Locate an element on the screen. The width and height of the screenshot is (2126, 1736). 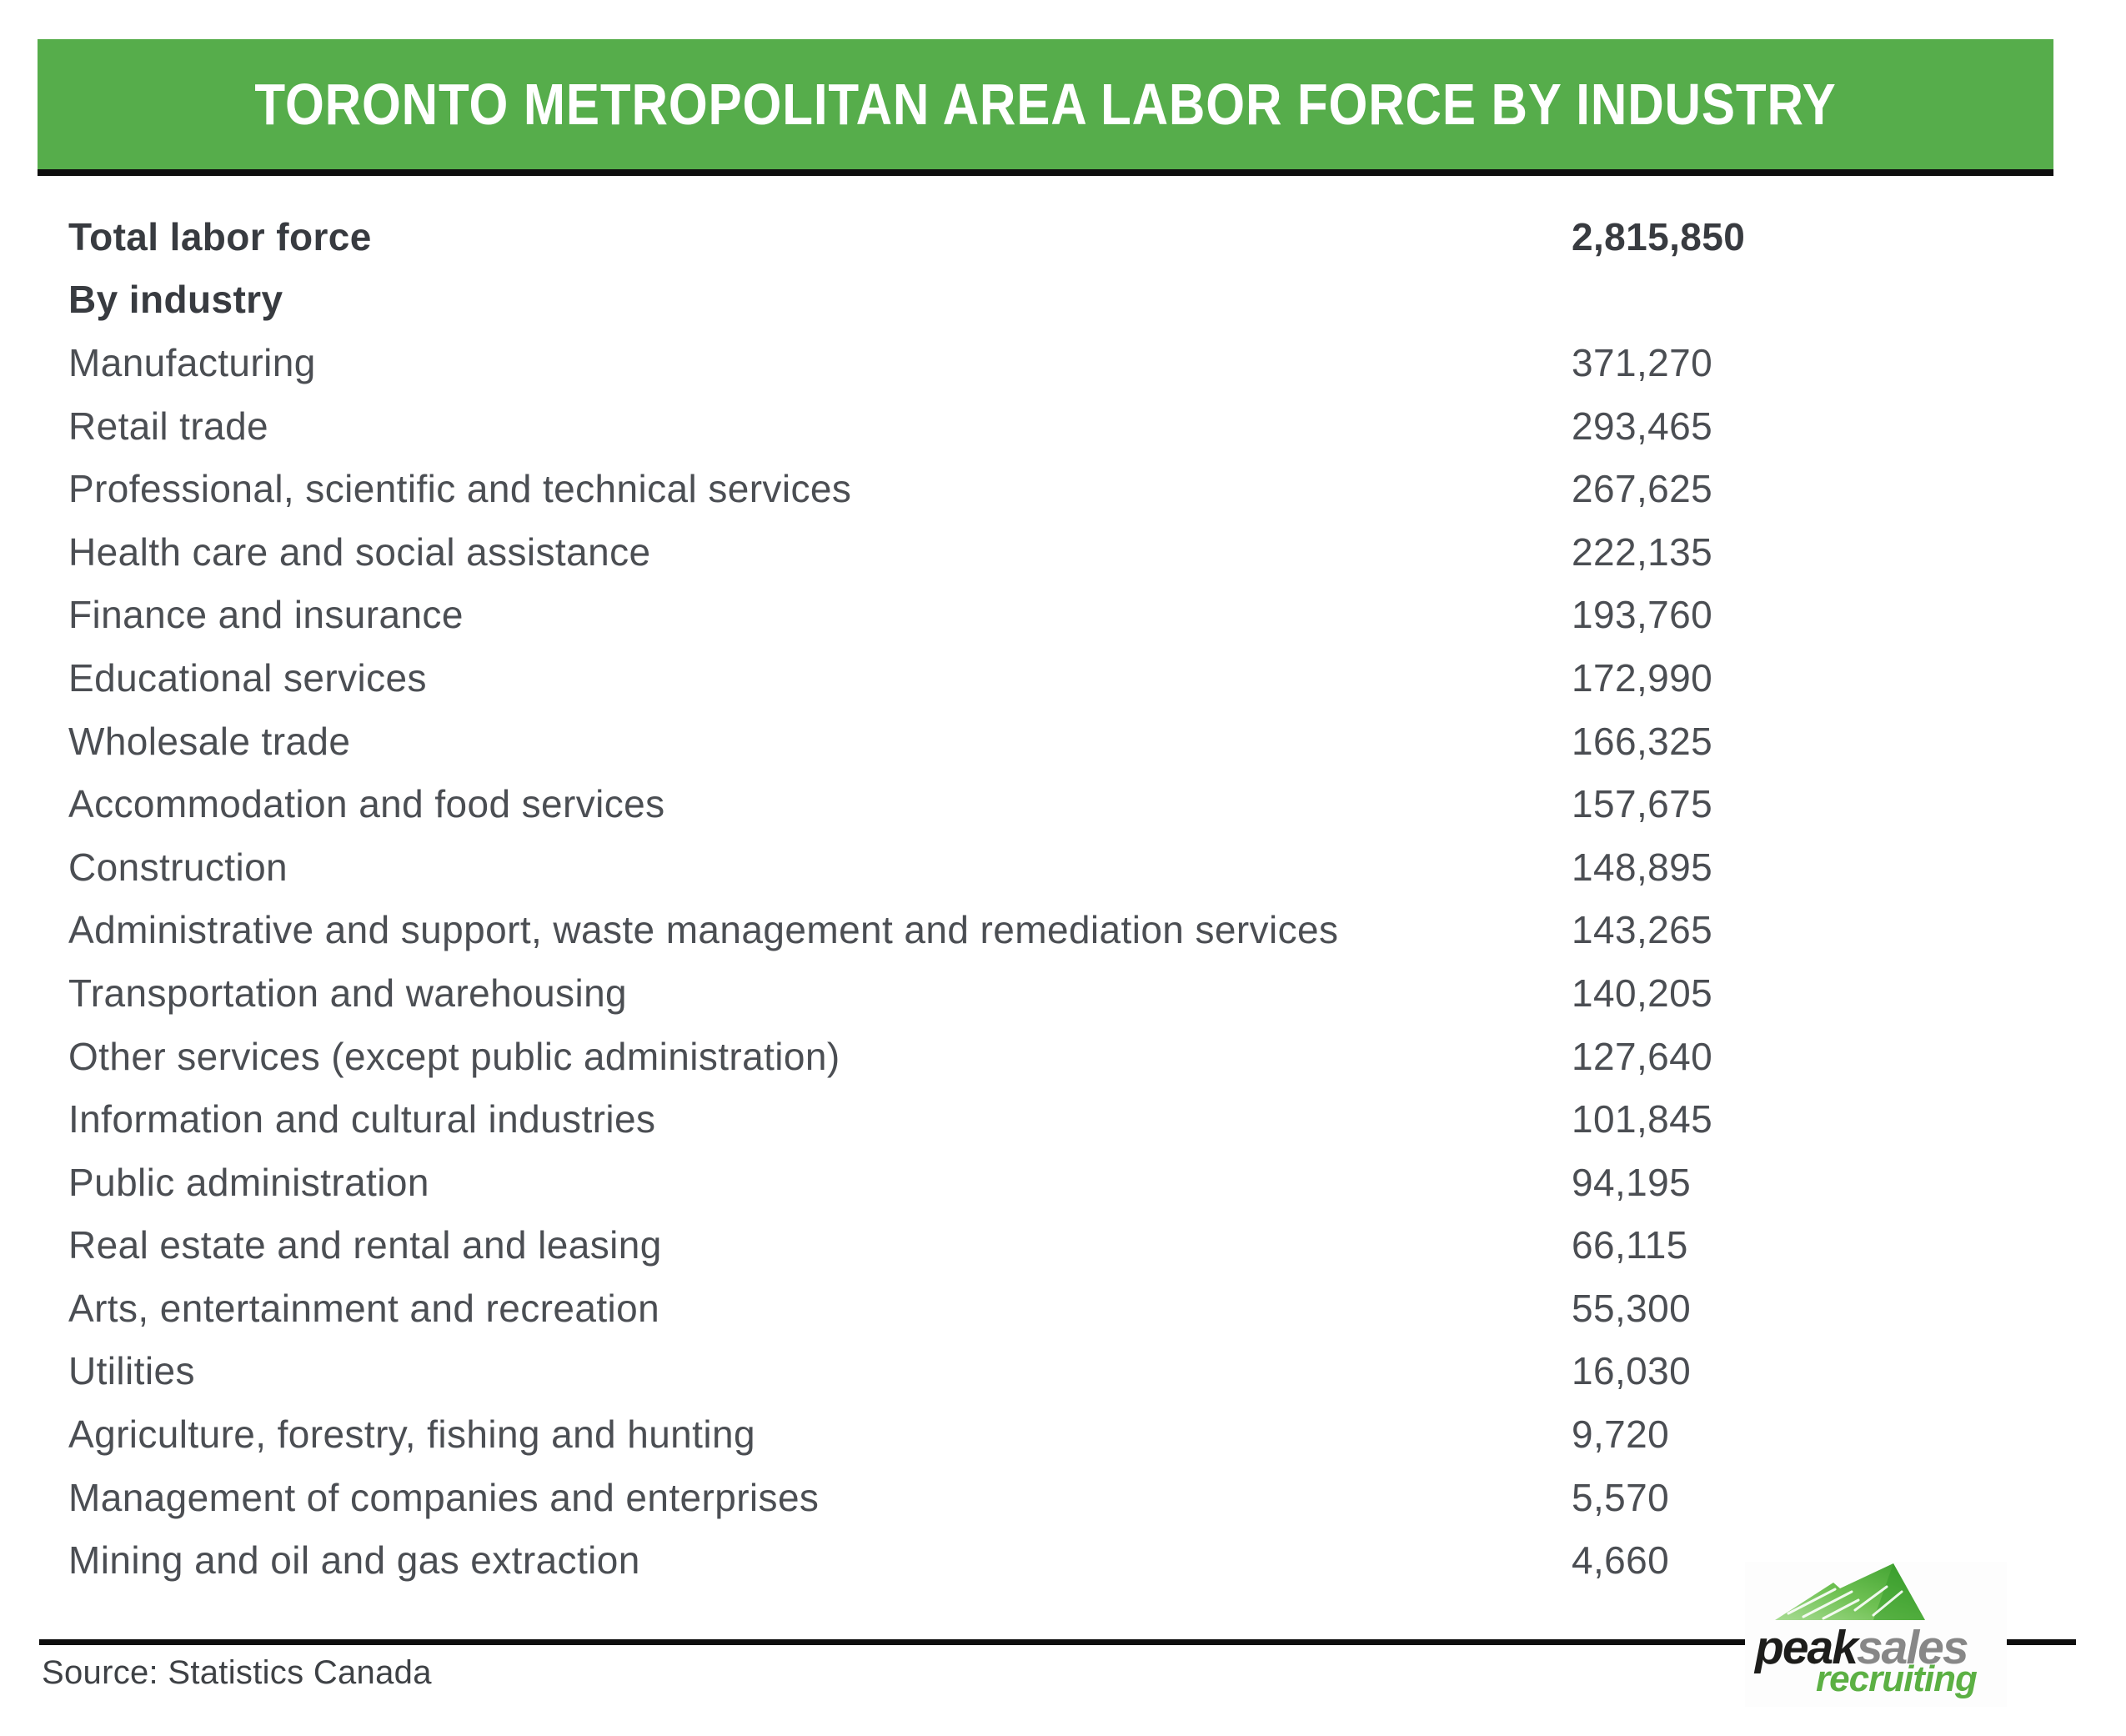
industry-label: Wholesale trade is located at coordinates (209, 741).